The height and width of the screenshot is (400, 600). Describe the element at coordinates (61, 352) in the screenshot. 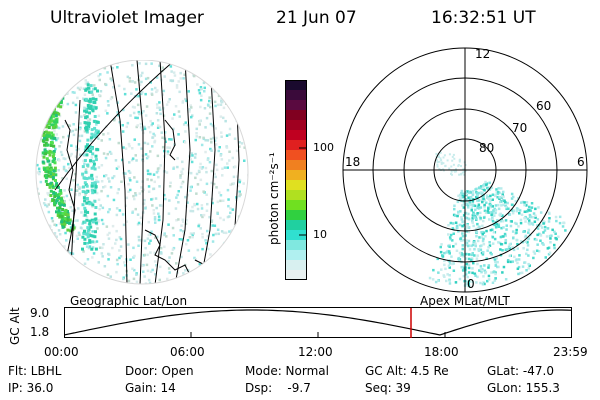

I see `timeline-xtick-0000: 00:00` at that location.